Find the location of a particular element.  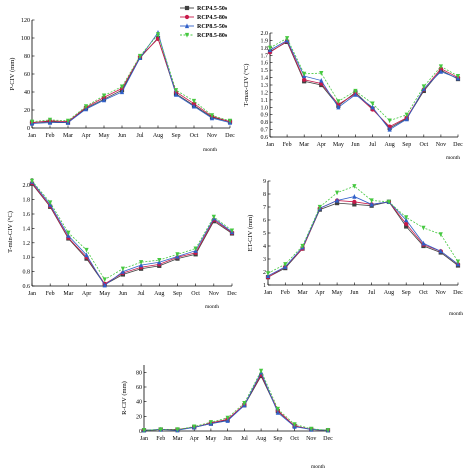

y-tick-label: 80 is located at coordinates (27, 57).